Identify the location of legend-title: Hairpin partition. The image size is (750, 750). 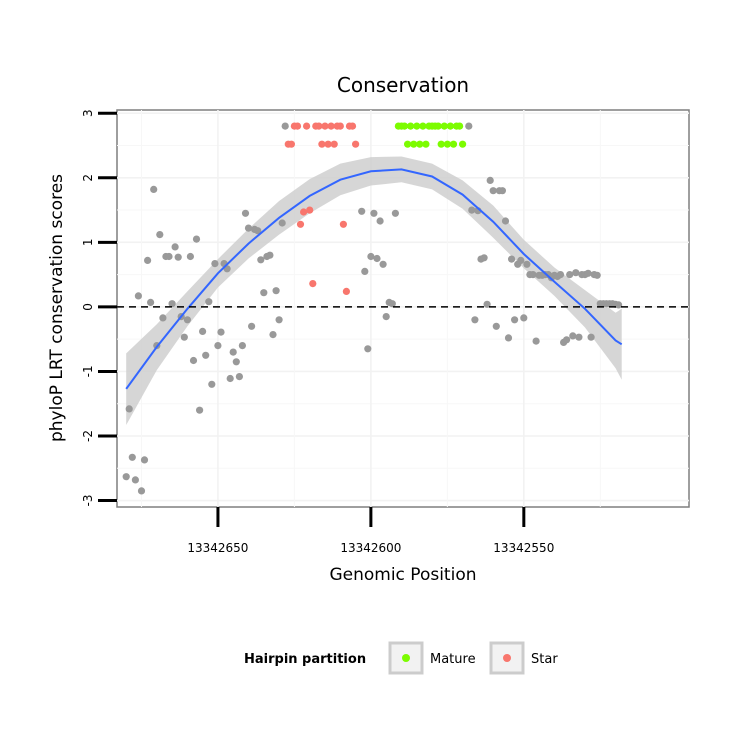
(305, 659).